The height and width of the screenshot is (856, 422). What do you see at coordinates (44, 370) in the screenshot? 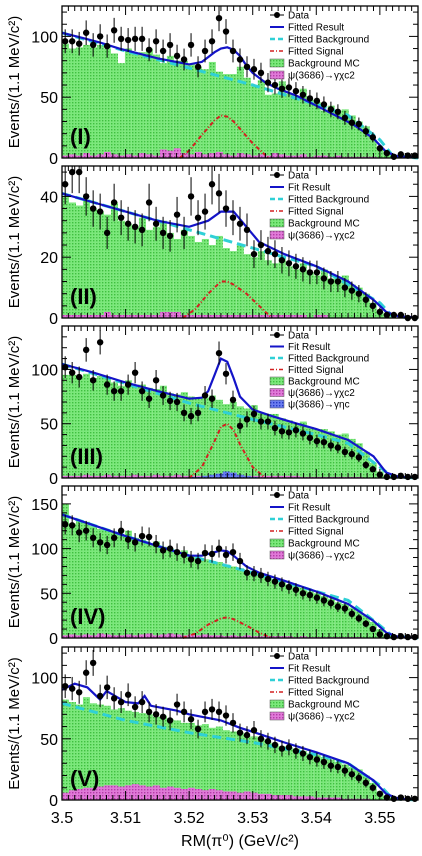
I see `y-tick-label: 100` at bounding box center [44, 370].